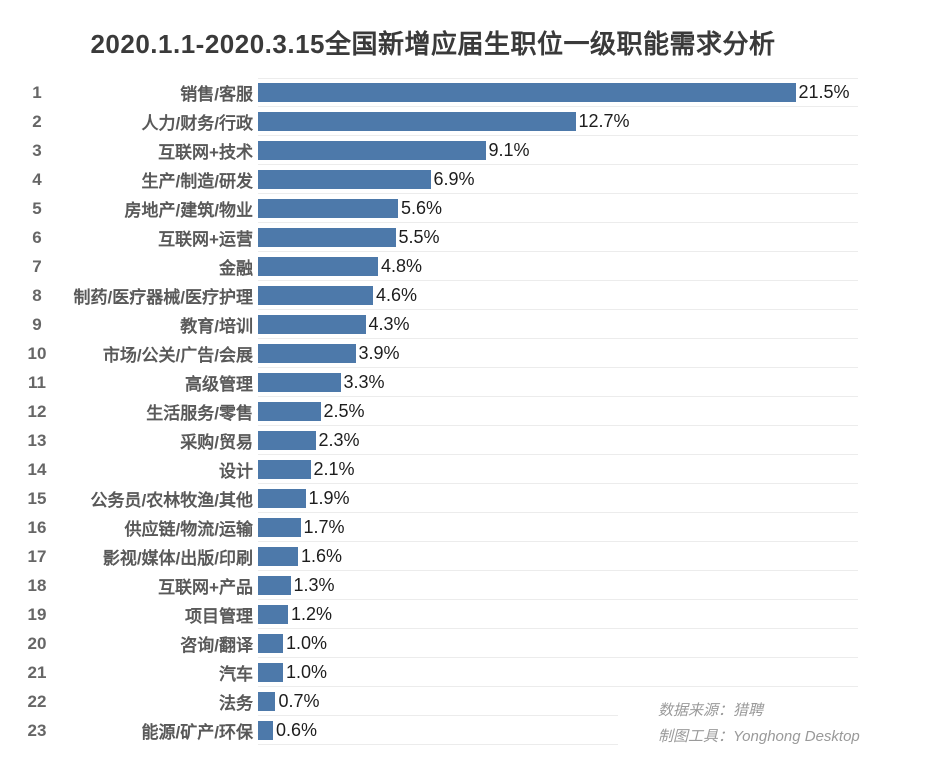 This screenshot has width=948, height=764. Describe the element at coordinates (197, 123) in the screenshot. I see `category-label: 人力/财务/行政` at that location.